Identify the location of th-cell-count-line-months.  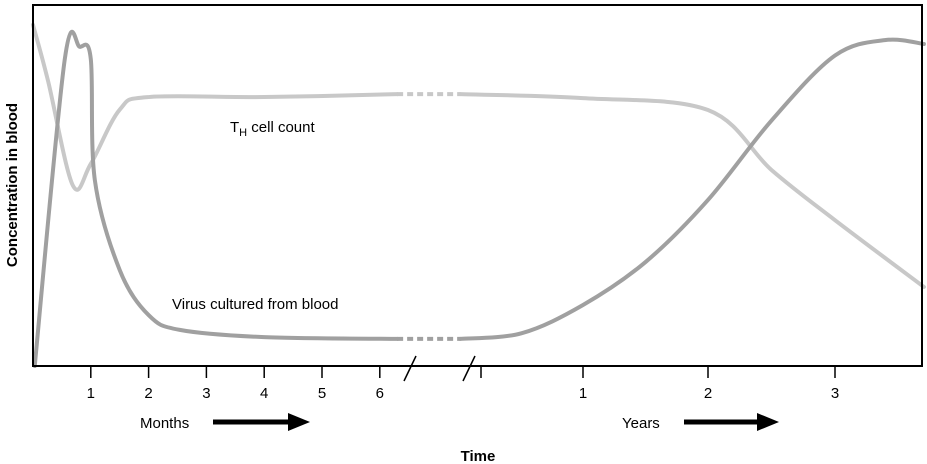
(215, 107).